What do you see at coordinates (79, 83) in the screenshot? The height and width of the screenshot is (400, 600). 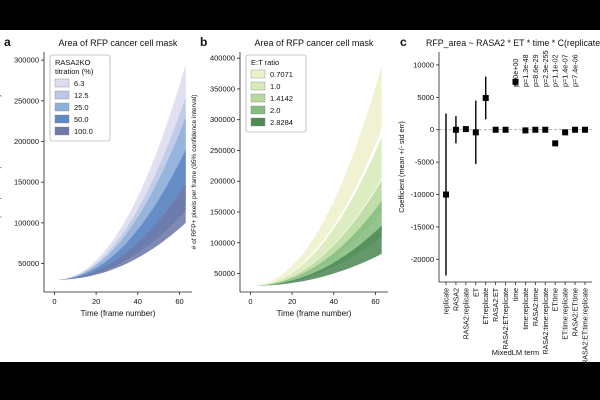 I see `legend-label-a: 6.3` at bounding box center [79, 83].